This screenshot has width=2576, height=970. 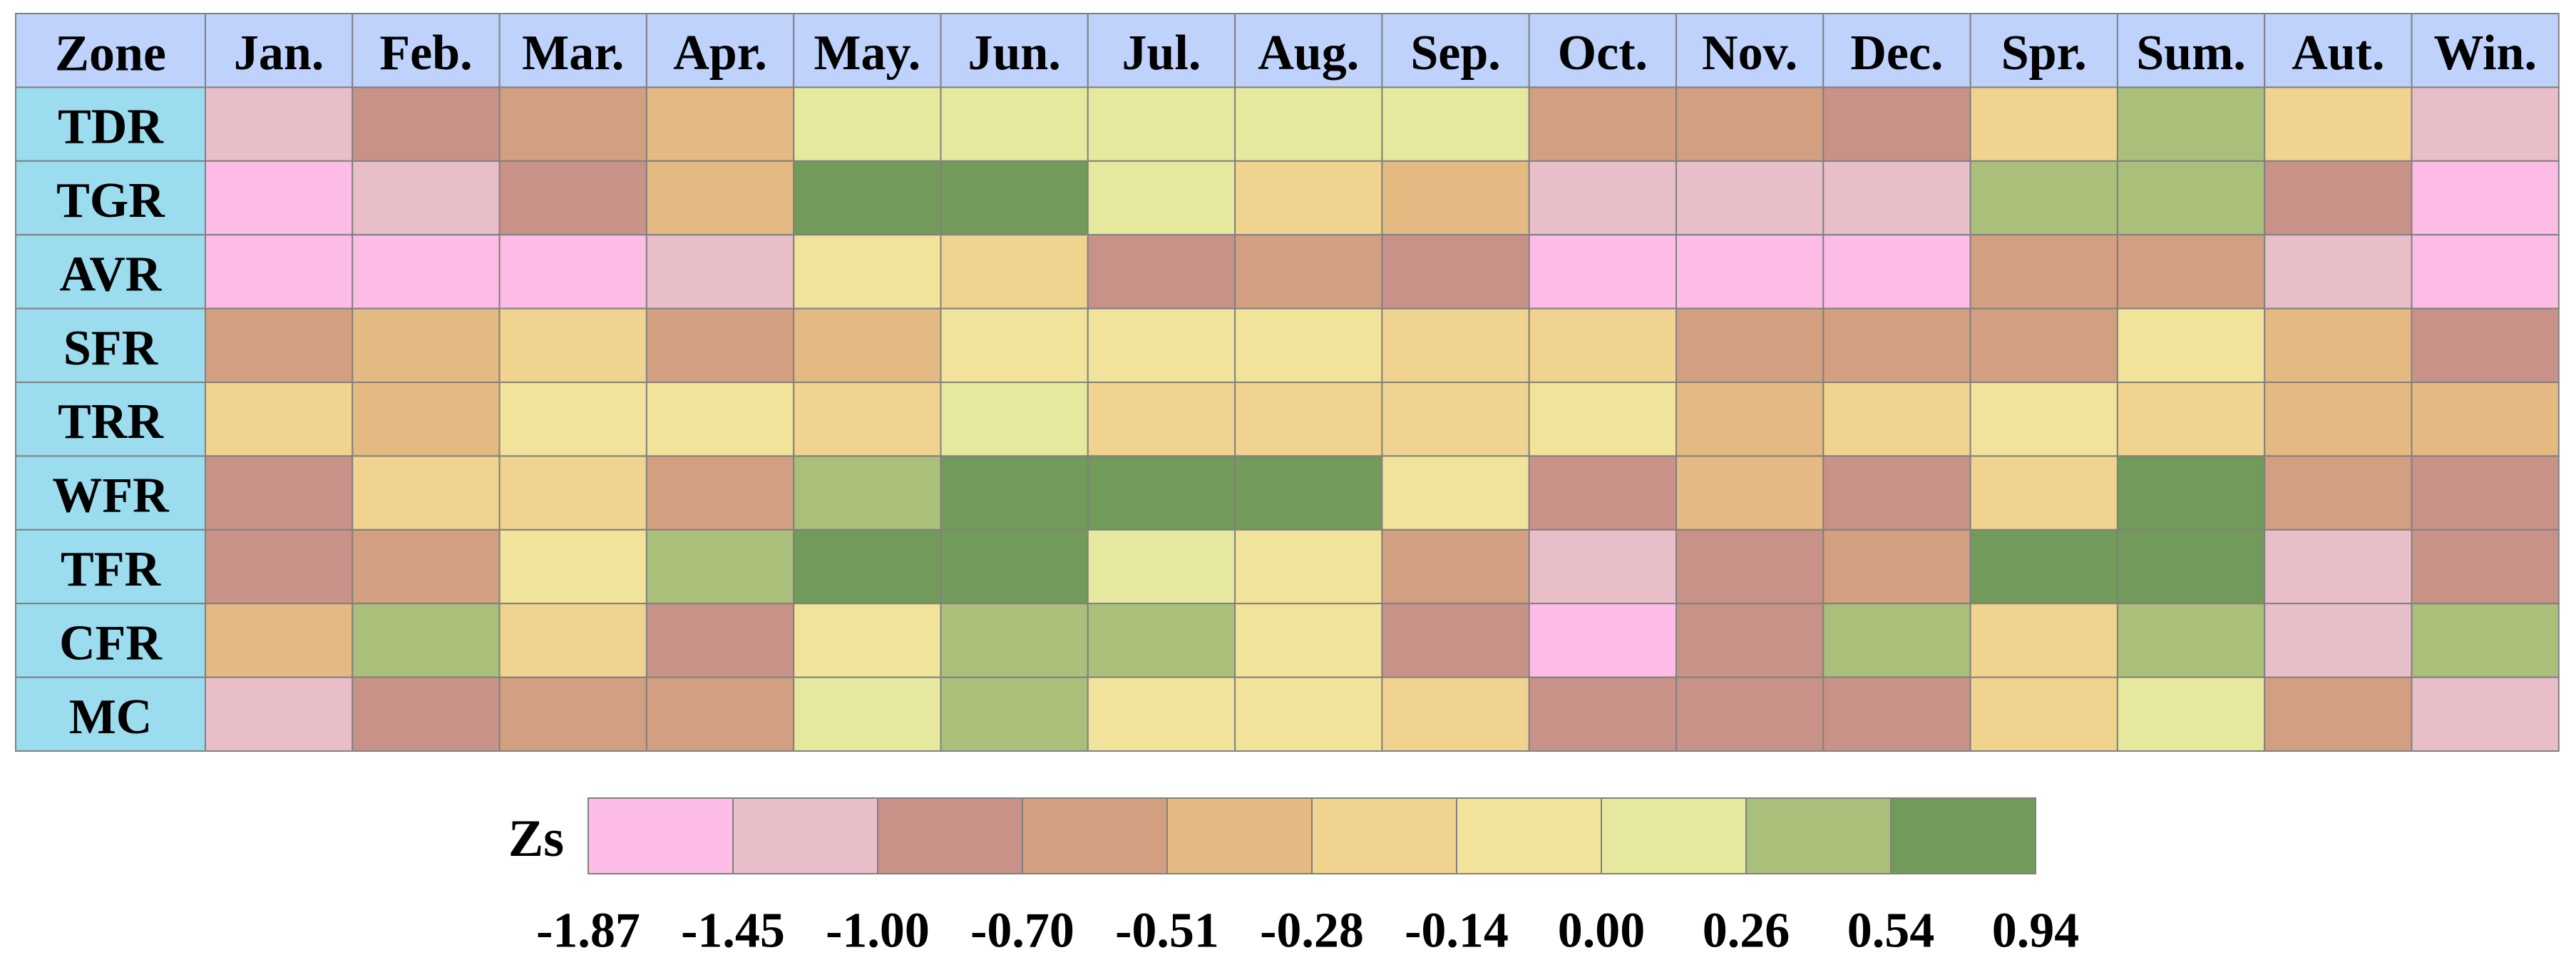 I want to click on legend-tick-label: -0.28, so click(x=1312, y=931).